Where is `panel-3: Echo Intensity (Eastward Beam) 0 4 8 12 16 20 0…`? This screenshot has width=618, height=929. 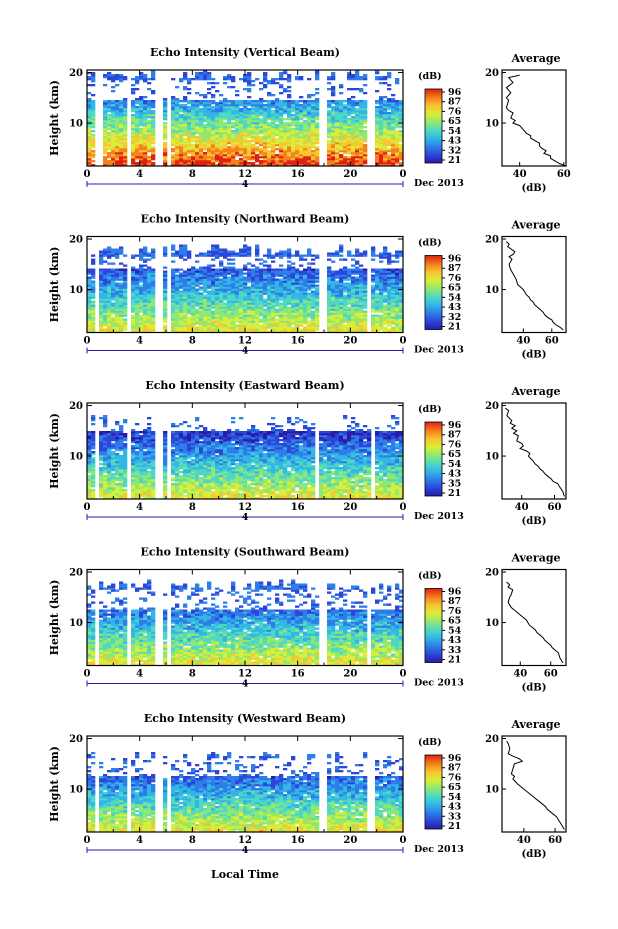 panel-3: Echo Intensity (Eastward Beam) 0 4 8 12 16 20 0… is located at coordinates (307, 453).